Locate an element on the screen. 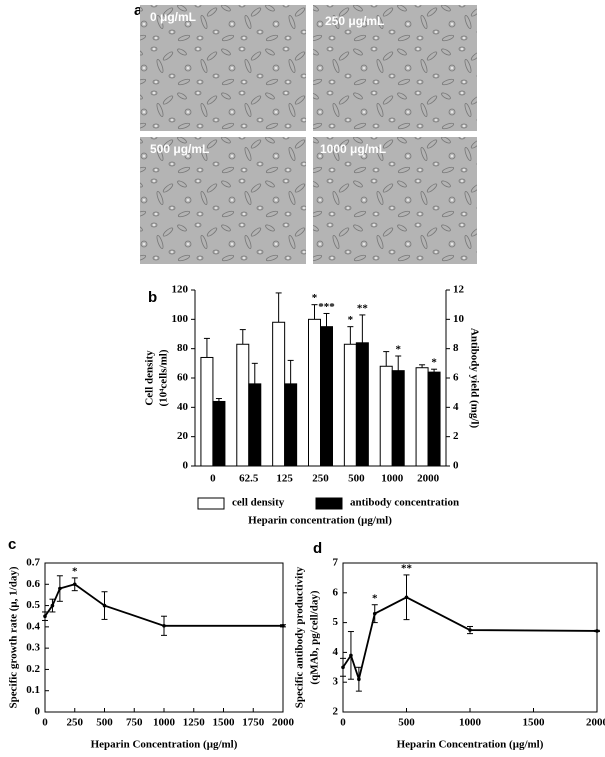 The height and width of the screenshot is (757, 605). y-tick-label: 120 is located at coordinates (180, 290).